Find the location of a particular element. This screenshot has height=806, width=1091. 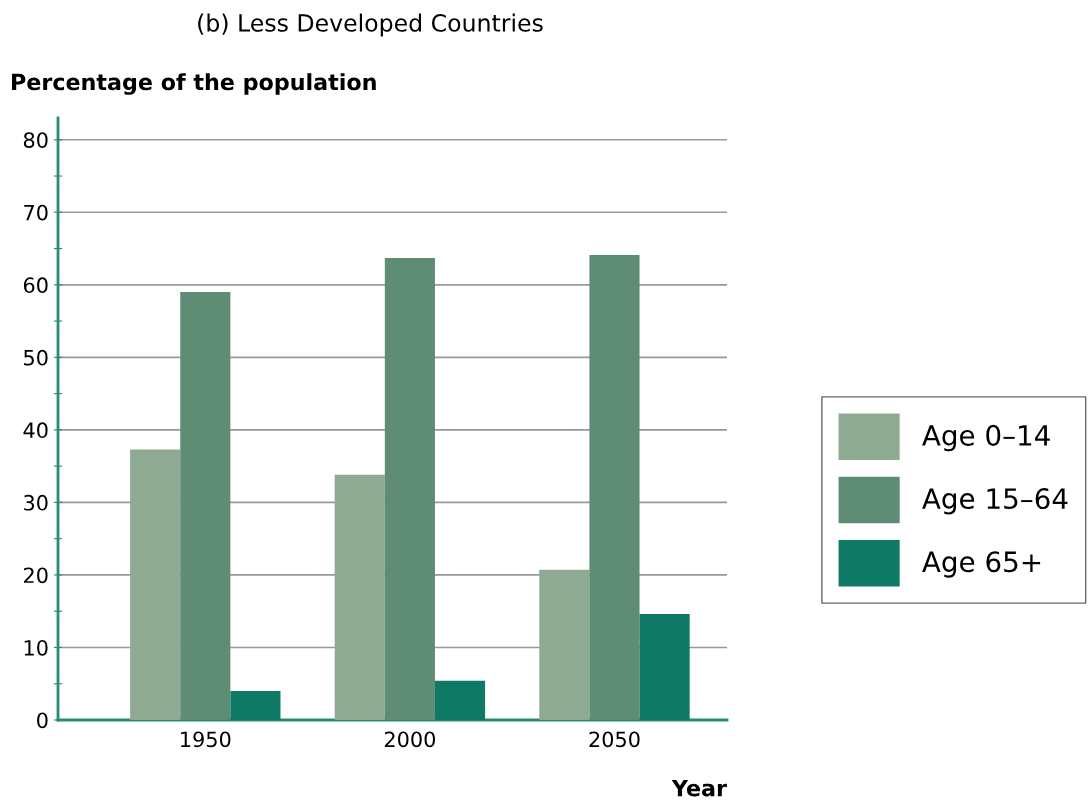

x-tick-label: 1950 is located at coordinates (206, 739).